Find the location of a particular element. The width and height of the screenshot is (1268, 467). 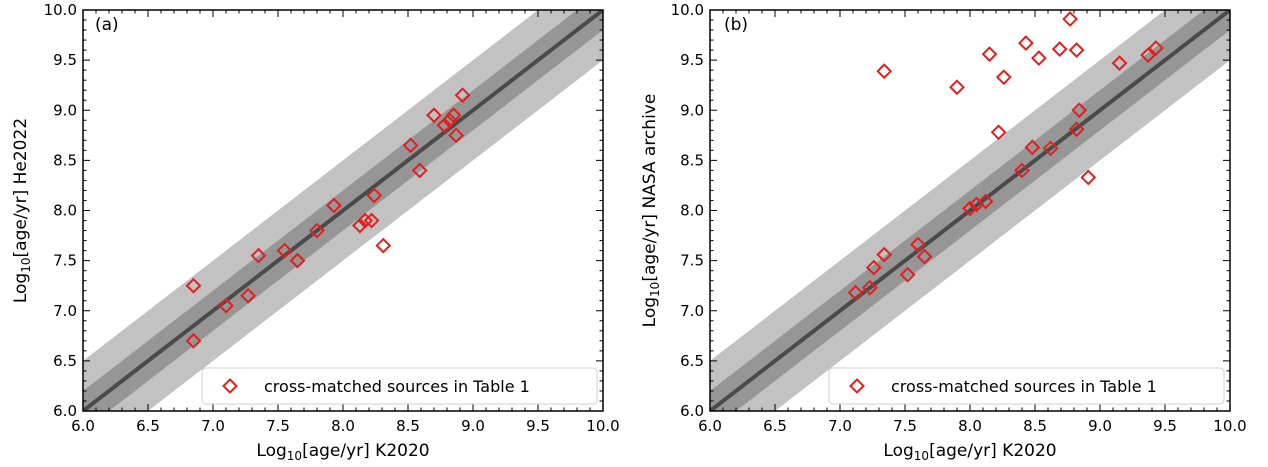

panel-label: (a) is located at coordinates (107, 25).